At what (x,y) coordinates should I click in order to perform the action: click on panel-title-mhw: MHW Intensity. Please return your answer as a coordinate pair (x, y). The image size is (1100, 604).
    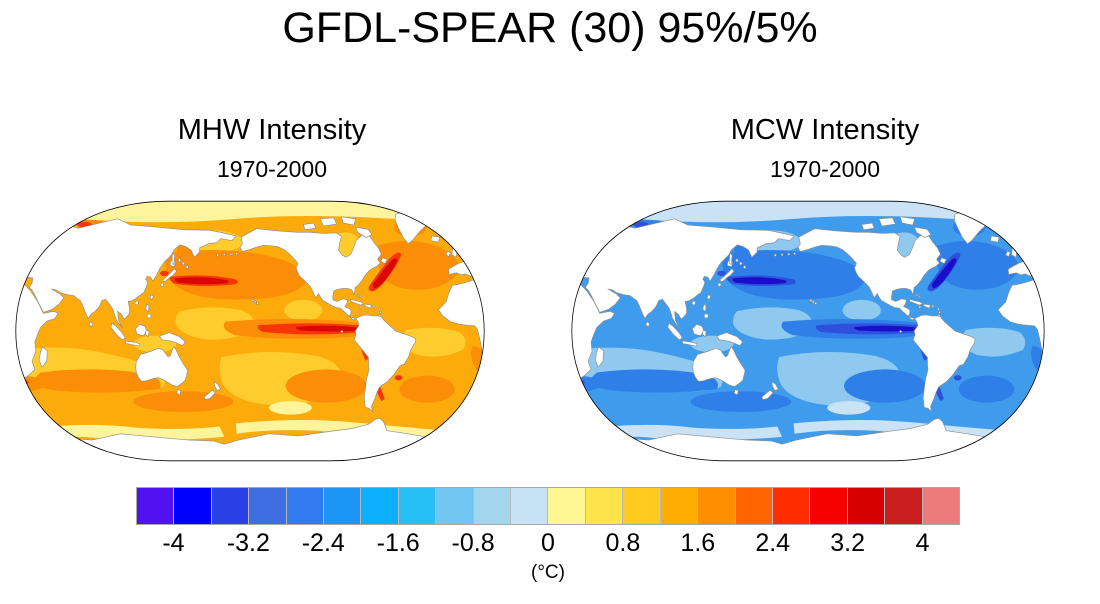
    Looking at the image, I should click on (272, 130).